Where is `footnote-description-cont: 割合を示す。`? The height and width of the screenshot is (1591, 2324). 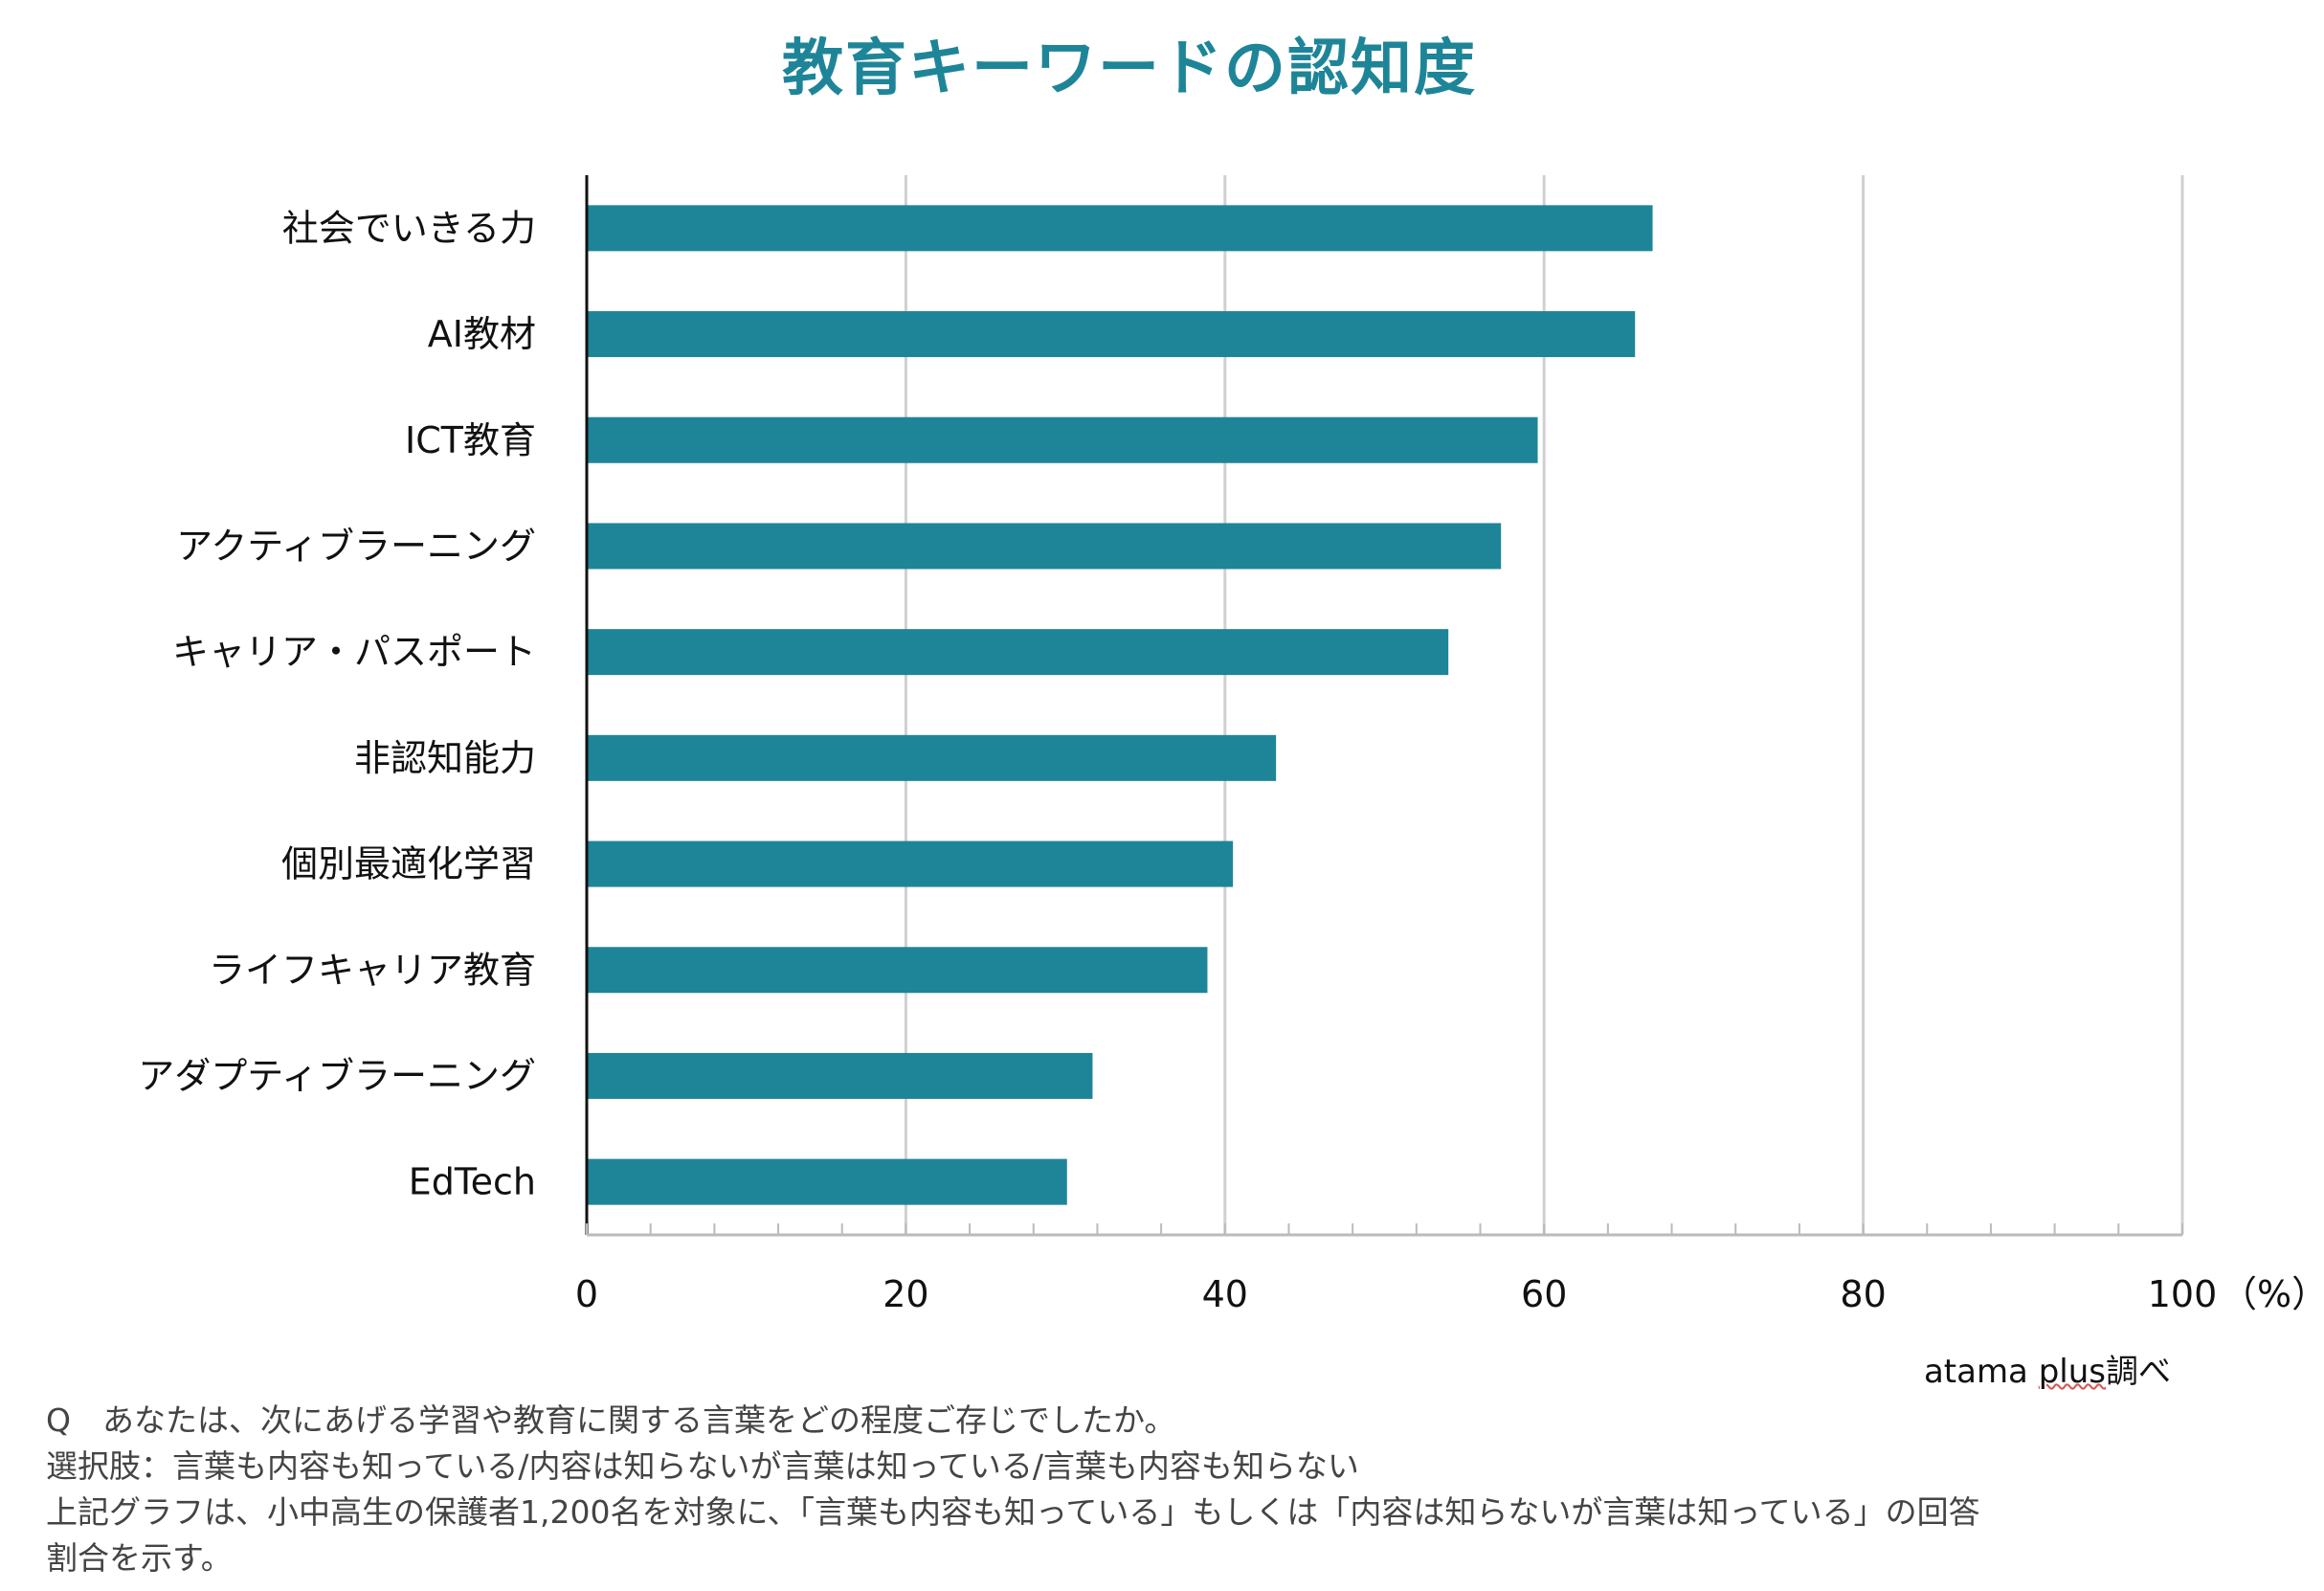
footnote-description-cont: 割合を示す。 is located at coordinates (139, 1558).